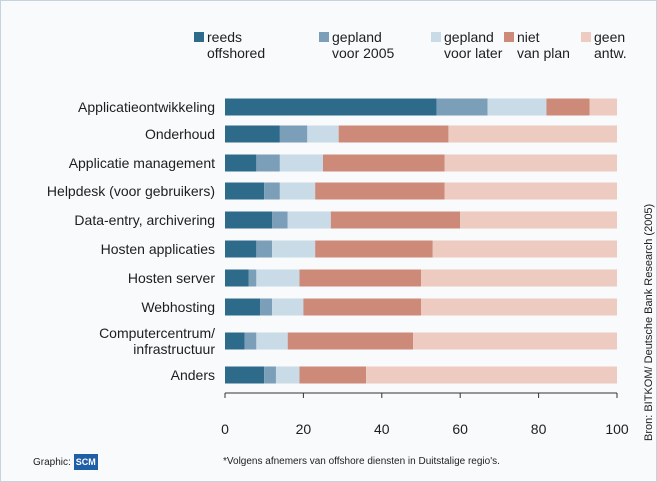 Image resolution: width=657 pixels, height=482 pixels. What do you see at coordinates (146, 107) in the screenshot?
I see `category-label: Applicatieontwikkeling` at bounding box center [146, 107].